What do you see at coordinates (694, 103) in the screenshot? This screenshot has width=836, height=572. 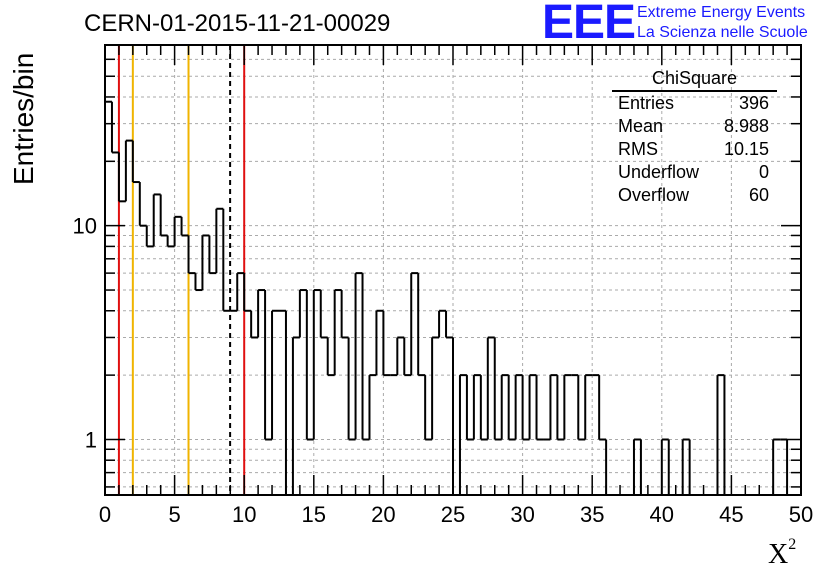 I see `stats-row-entries: Entries 396` at bounding box center [694, 103].